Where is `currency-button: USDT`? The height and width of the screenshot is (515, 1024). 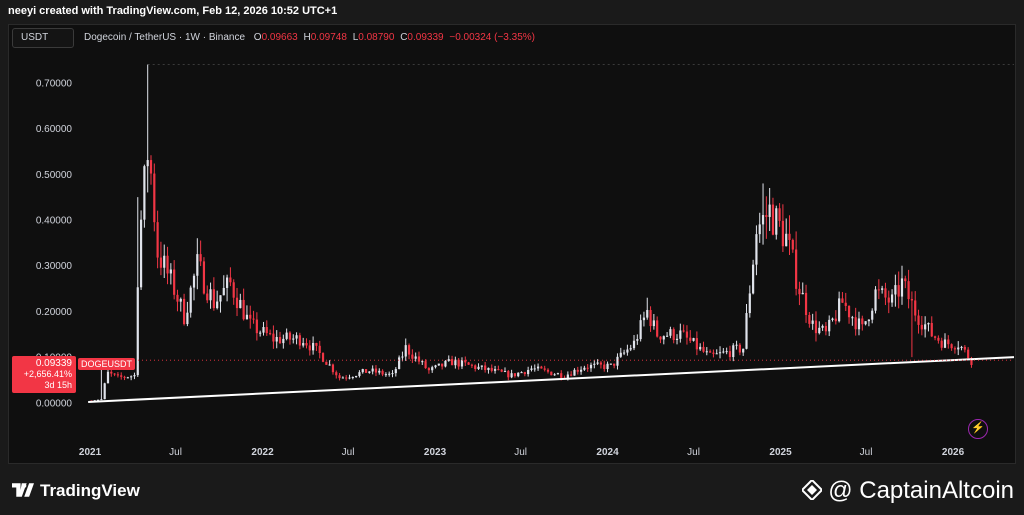 currency-button: USDT is located at coordinates (43, 38).